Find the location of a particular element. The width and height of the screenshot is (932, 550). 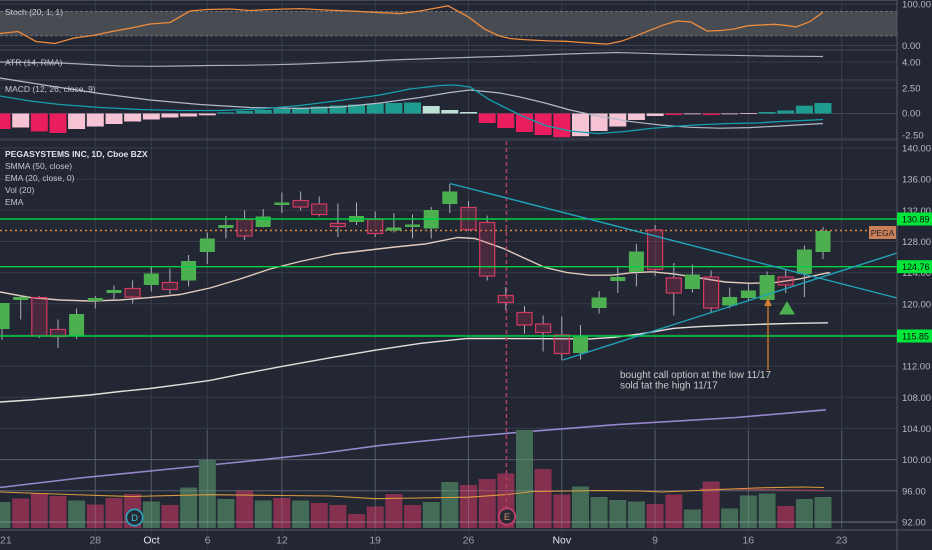

svg-text: -2.50 is located at coordinates (913, 136).